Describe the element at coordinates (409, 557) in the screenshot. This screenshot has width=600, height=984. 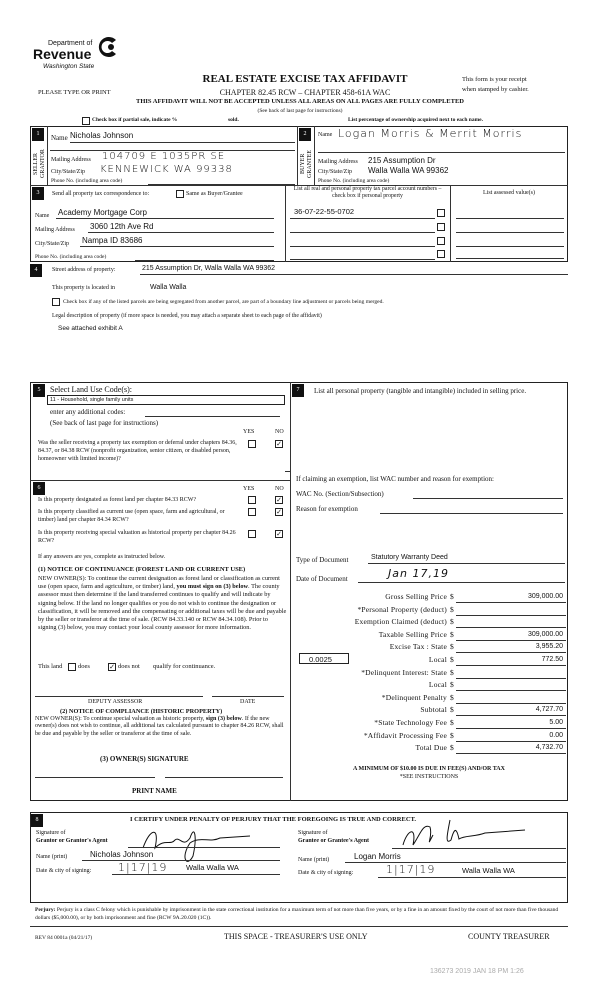
I see `doc-type-field: Statutory Warranty Deed` at that location.